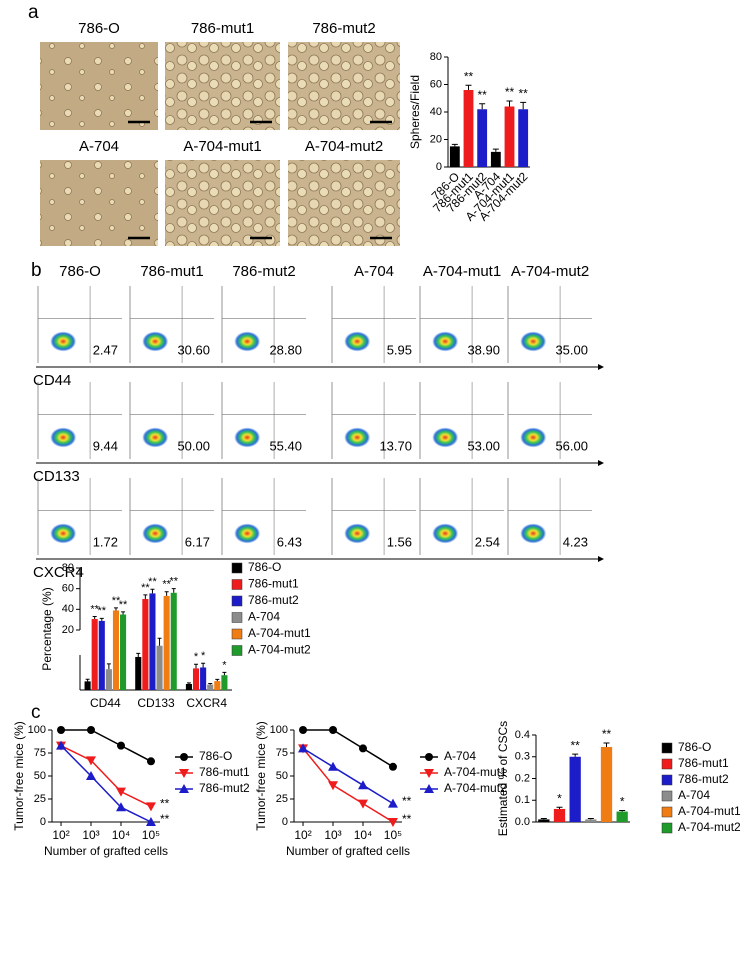 Image resolution: width=753 pixels, height=969 pixels. What do you see at coordinates (436, 57) in the screenshot?
I see `y-tick-label: 80` at bounding box center [436, 57].